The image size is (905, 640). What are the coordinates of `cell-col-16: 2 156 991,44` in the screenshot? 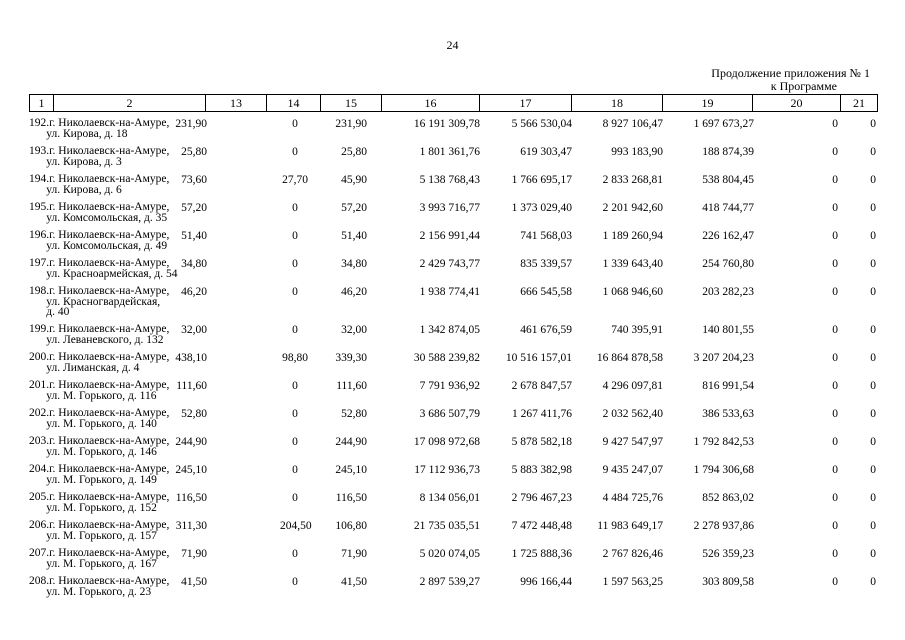 It's located at (449, 236).